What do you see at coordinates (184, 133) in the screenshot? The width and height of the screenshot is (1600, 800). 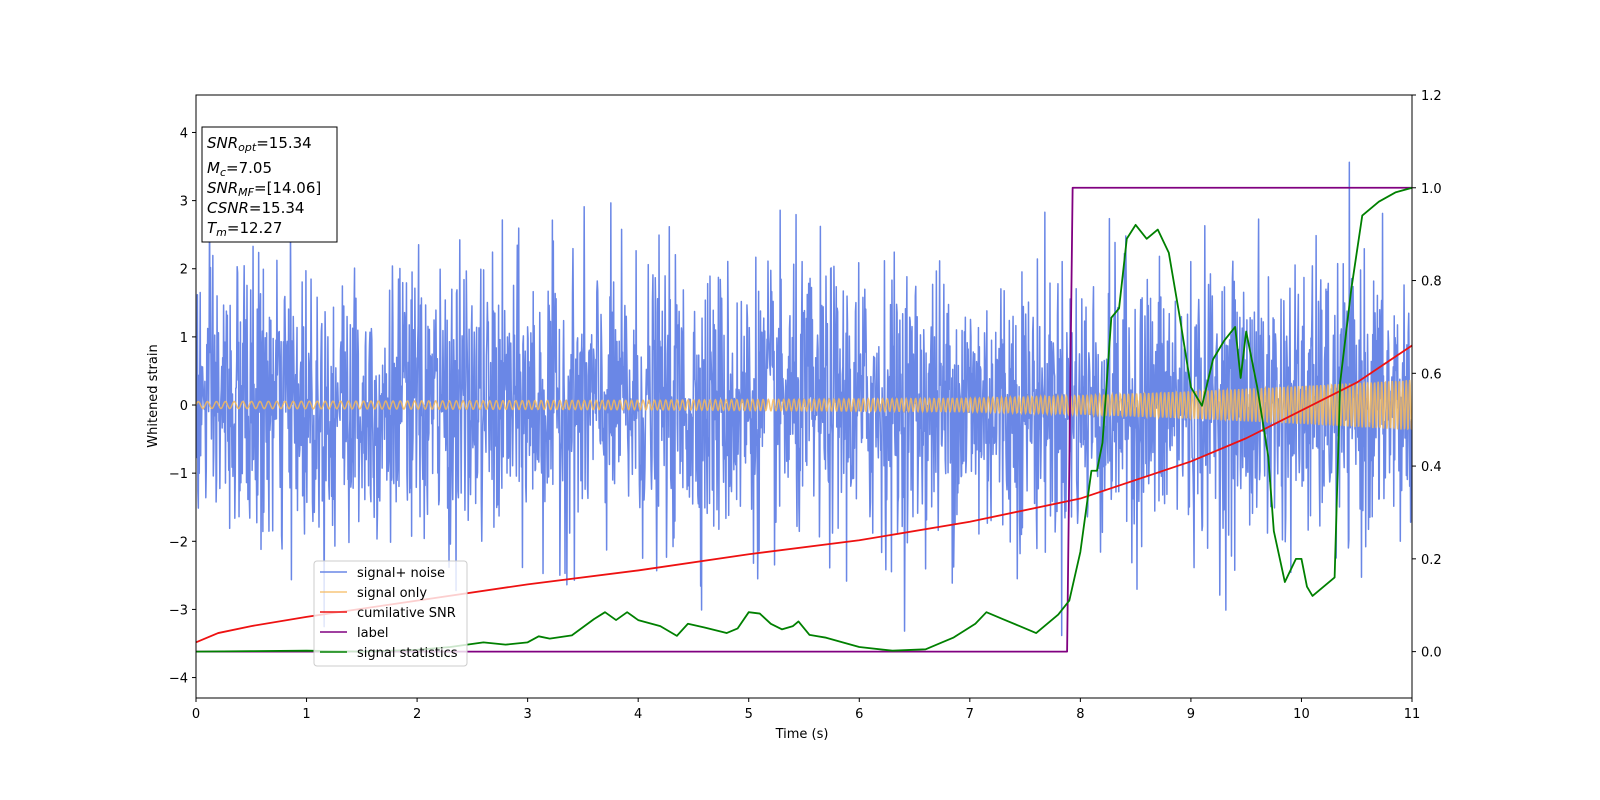 I see `y-tick-label: 4` at bounding box center [184, 133].